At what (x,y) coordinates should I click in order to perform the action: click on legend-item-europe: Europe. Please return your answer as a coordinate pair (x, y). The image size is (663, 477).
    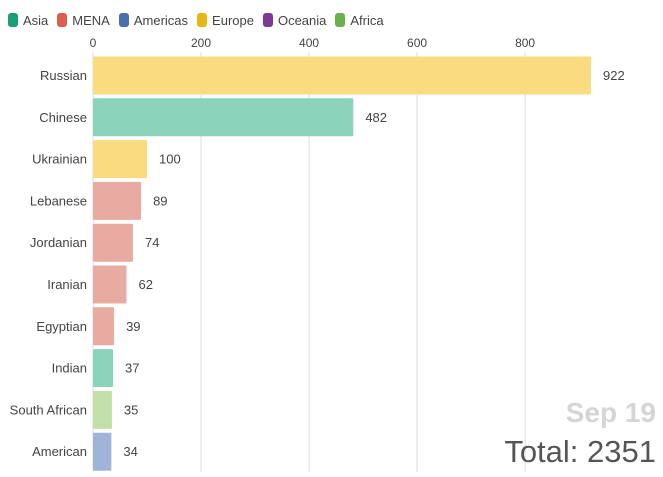
    Looking at the image, I should click on (225, 20).